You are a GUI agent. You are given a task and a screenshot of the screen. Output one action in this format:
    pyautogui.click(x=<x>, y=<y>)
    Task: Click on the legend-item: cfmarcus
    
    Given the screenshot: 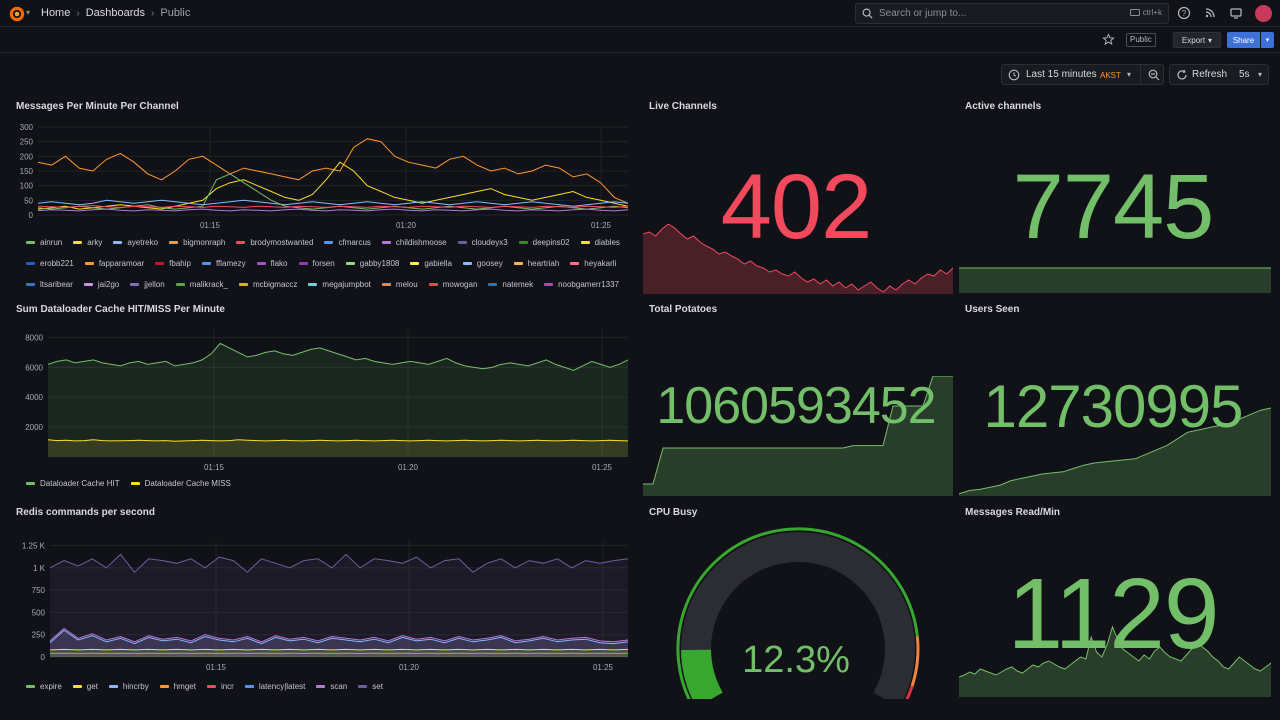 What is the action you would take?
    pyautogui.click(x=347, y=243)
    